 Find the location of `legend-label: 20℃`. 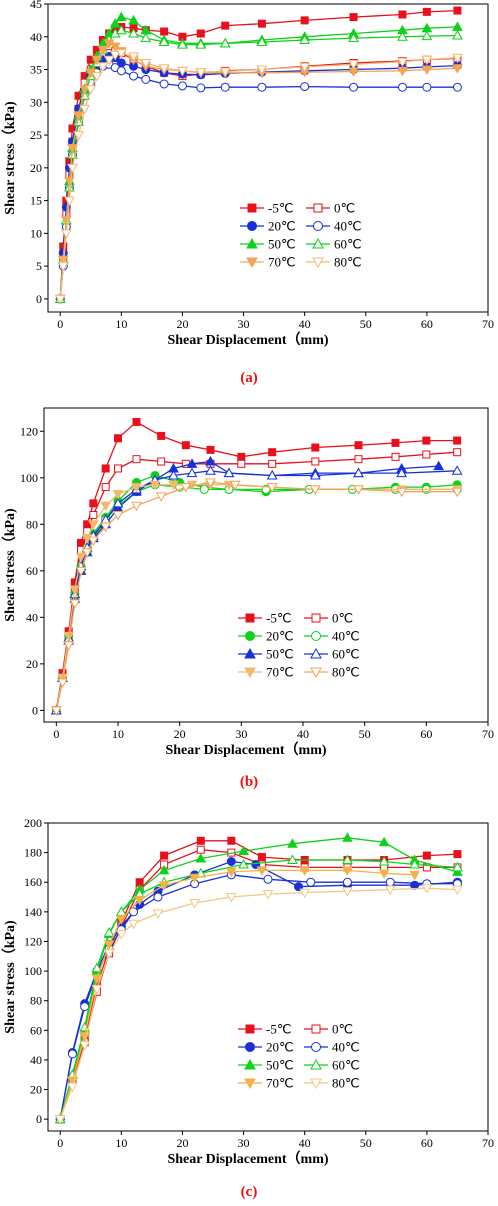

legend-label: 20℃ is located at coordinates (282, 226).